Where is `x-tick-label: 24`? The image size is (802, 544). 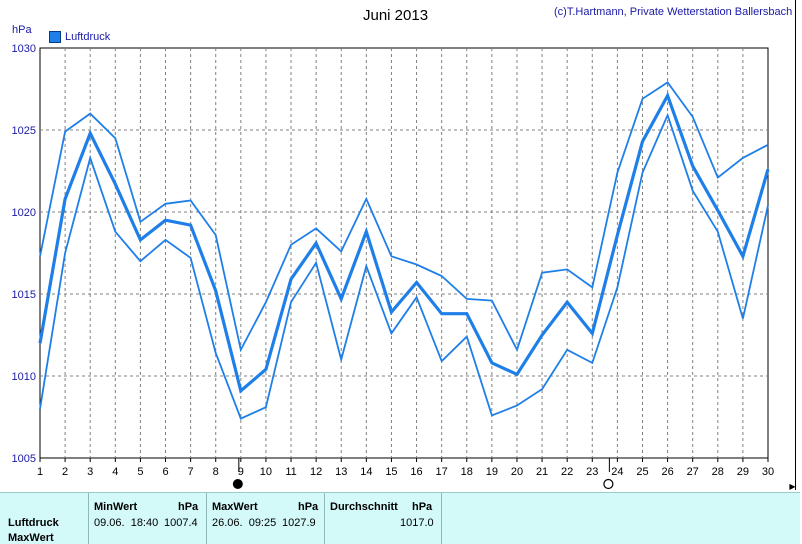
x-tick-label: 24 is located at coordinates (617, 472).